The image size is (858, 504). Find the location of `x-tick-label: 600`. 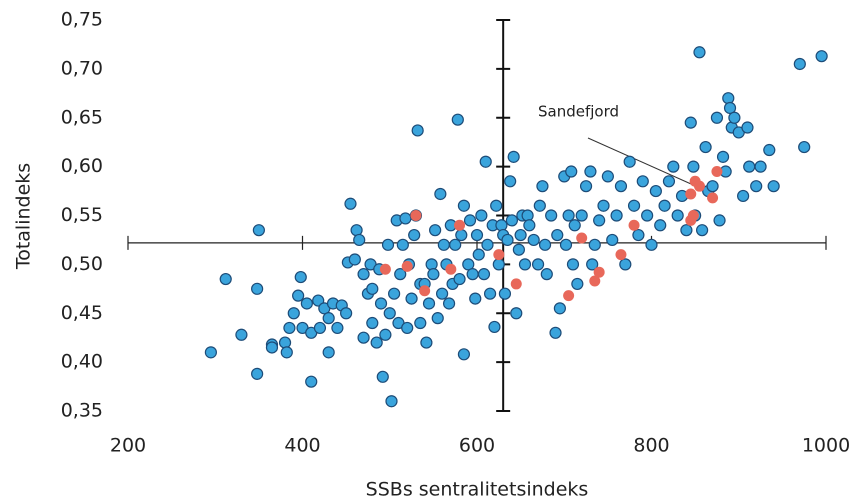

x-tick-label: 600 is located at coordinates (477, 446).